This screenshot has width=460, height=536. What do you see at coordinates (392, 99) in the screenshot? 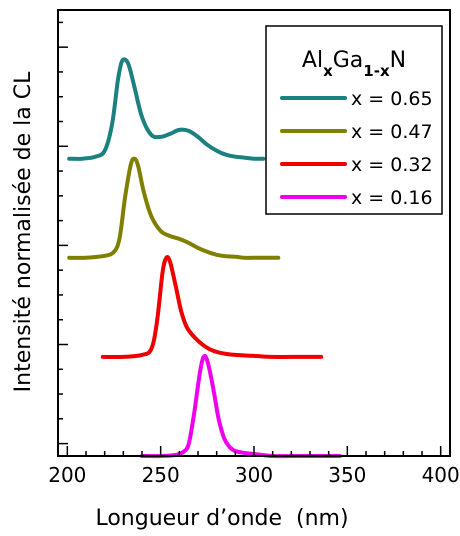
I see `legend-label-1: x = 0.65` at bounding box center [392, 99].